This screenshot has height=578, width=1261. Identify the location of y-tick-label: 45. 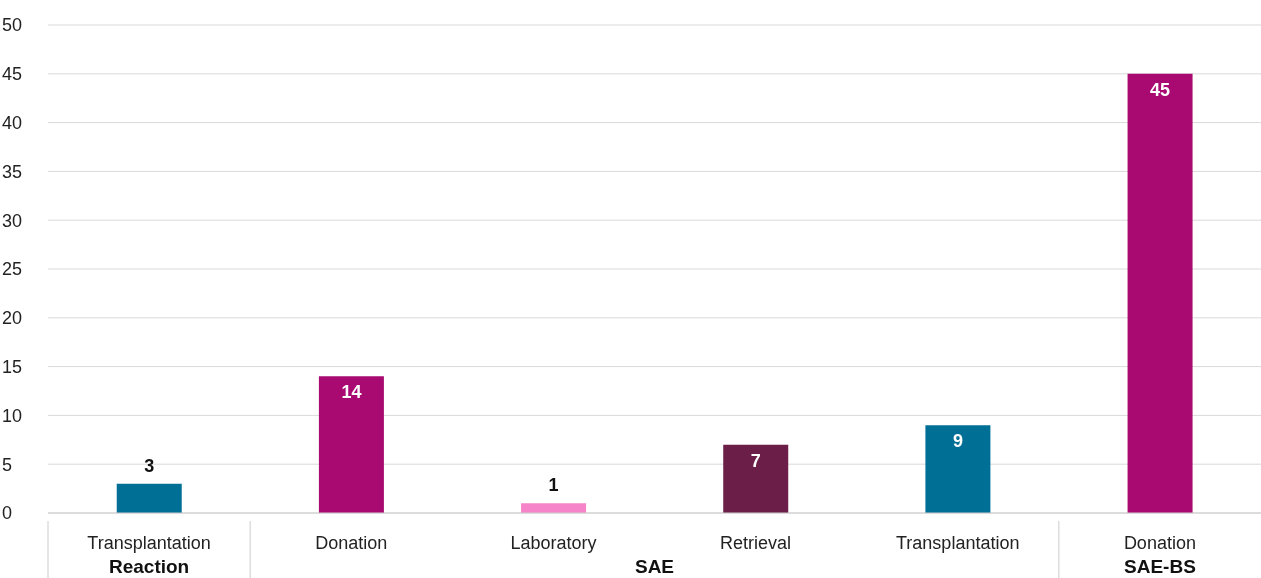
(12, 74).